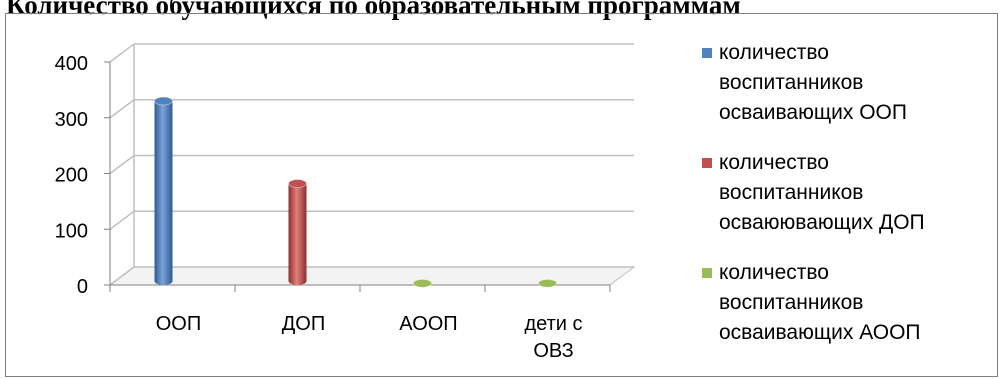 The image size is (1001, 379). I want to click on legend-item: количество воспитанников осваивающих ООП, so click(847, 83).